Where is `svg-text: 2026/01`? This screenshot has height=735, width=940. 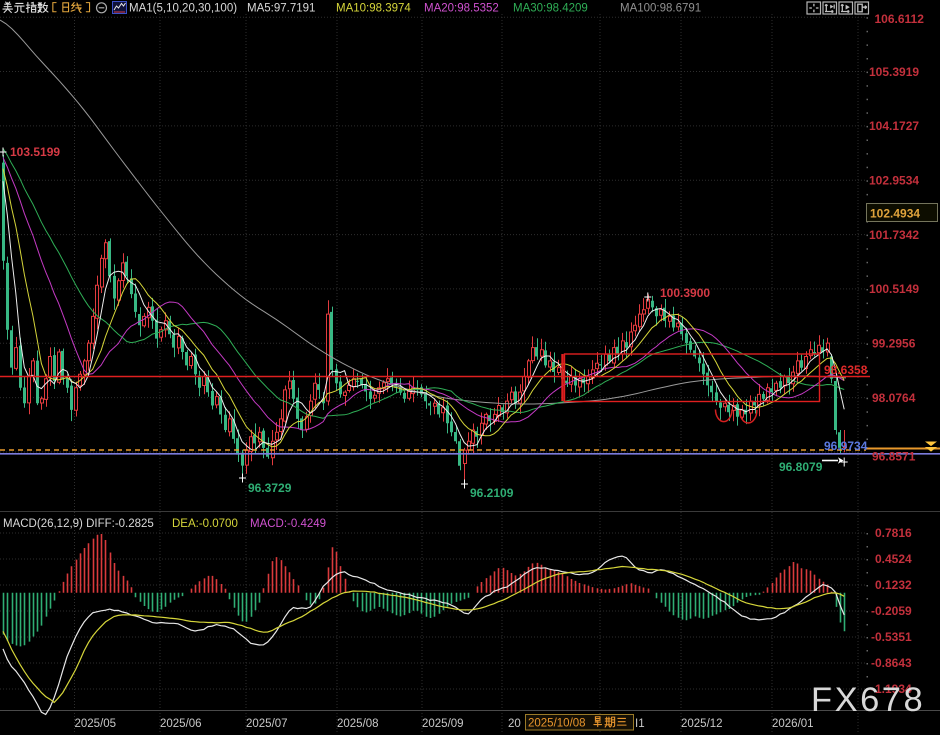 svg-text: 2026/01 is located at coordinates (793, 724).